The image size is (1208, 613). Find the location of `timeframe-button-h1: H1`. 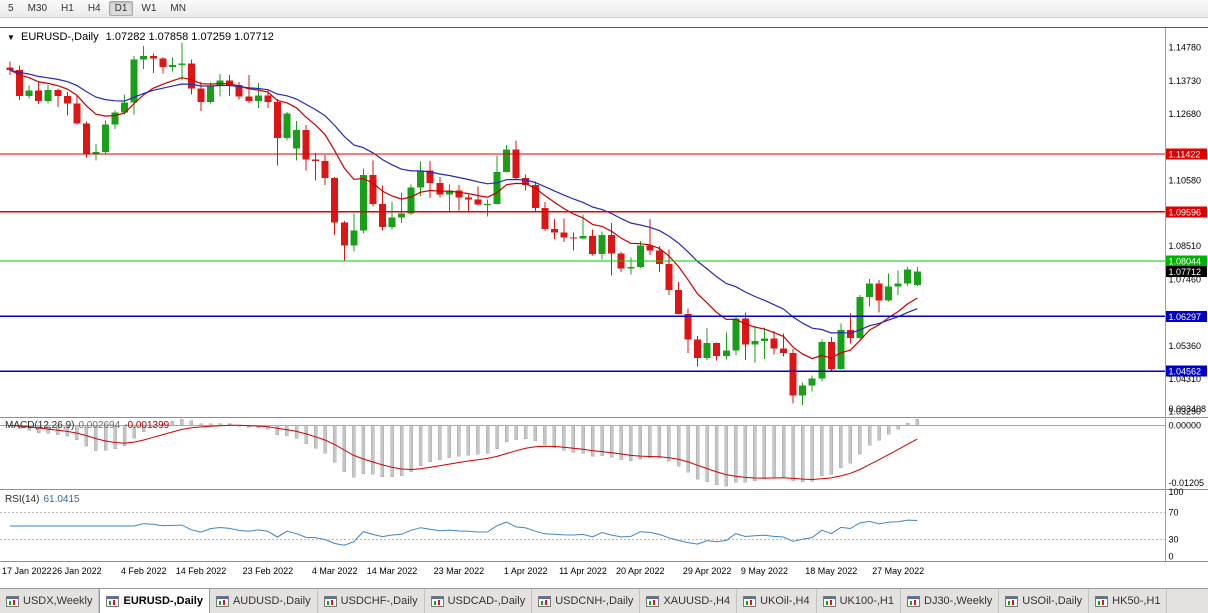

timeframe-button-h1: H1 is located at coordinates (67, 8).